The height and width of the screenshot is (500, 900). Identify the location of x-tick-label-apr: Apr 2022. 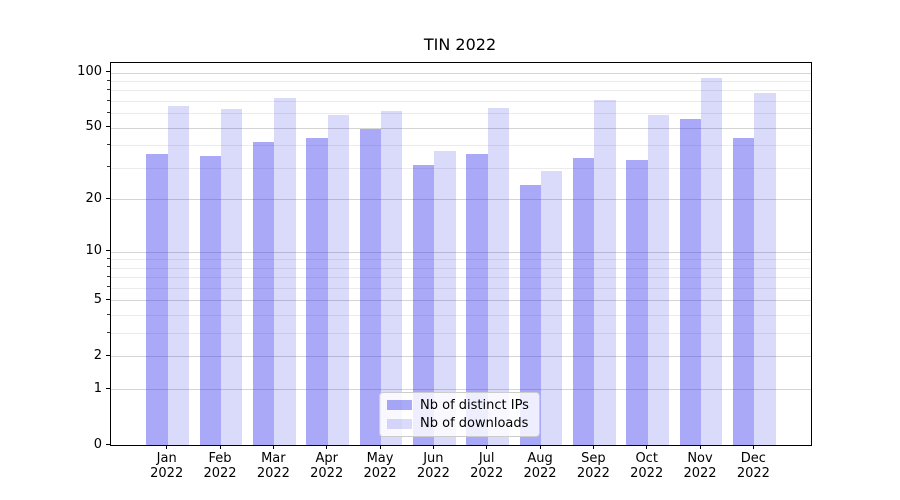
(327, 466).